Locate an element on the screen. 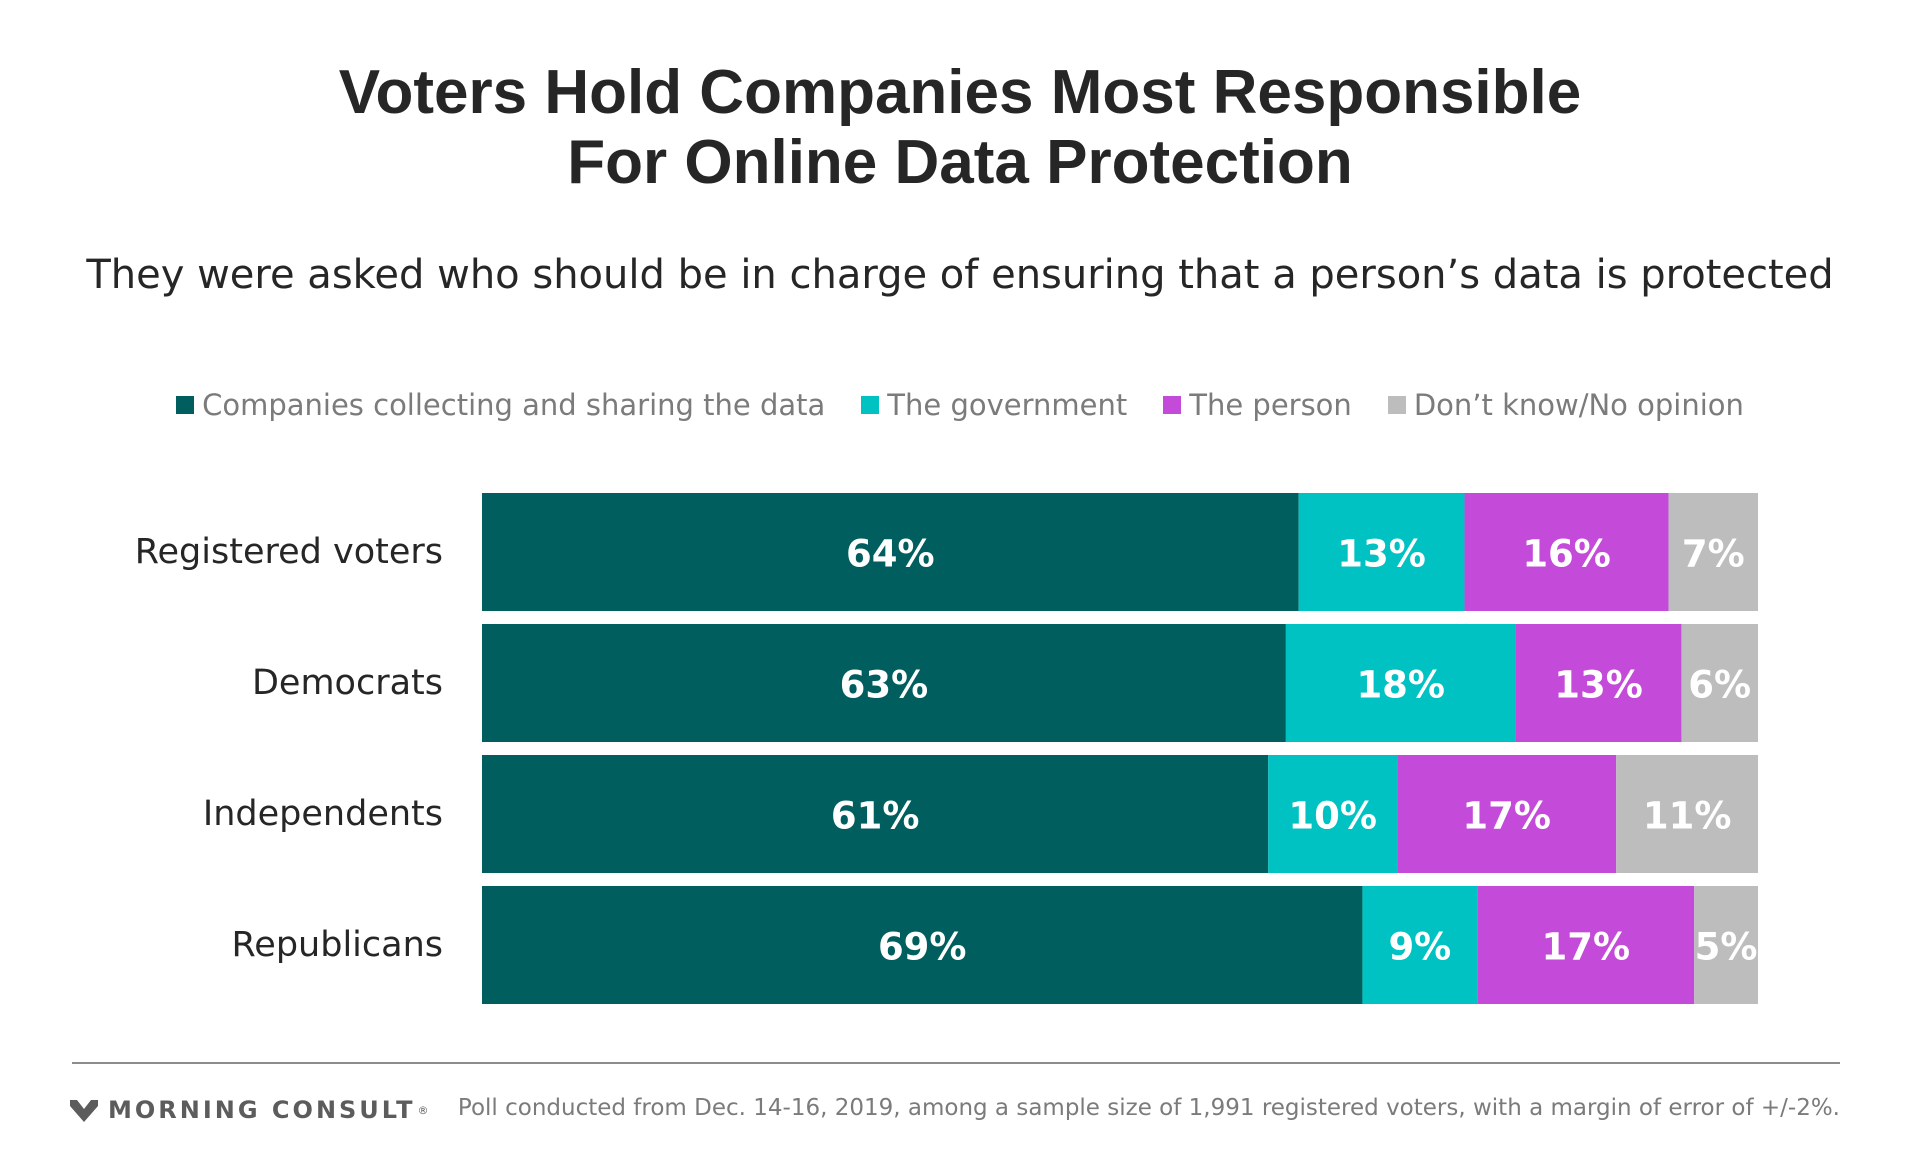  brand-name: MORNING CONSULT is located at coordinates (262, 1110).